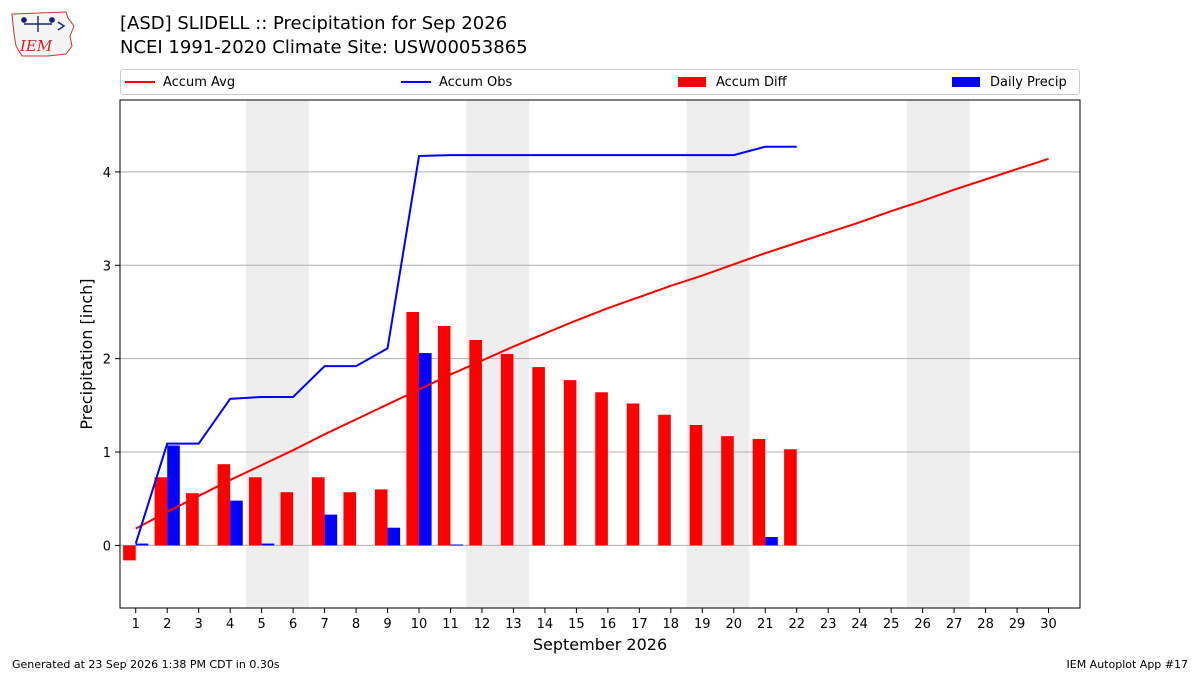  I want to click on x-tick-label: 12, so click(482, 624).